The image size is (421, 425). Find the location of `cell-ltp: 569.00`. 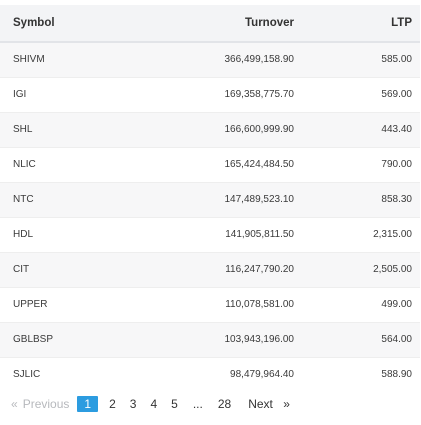

cell-ltp: 569.00 is located at coordinates (361, 94).